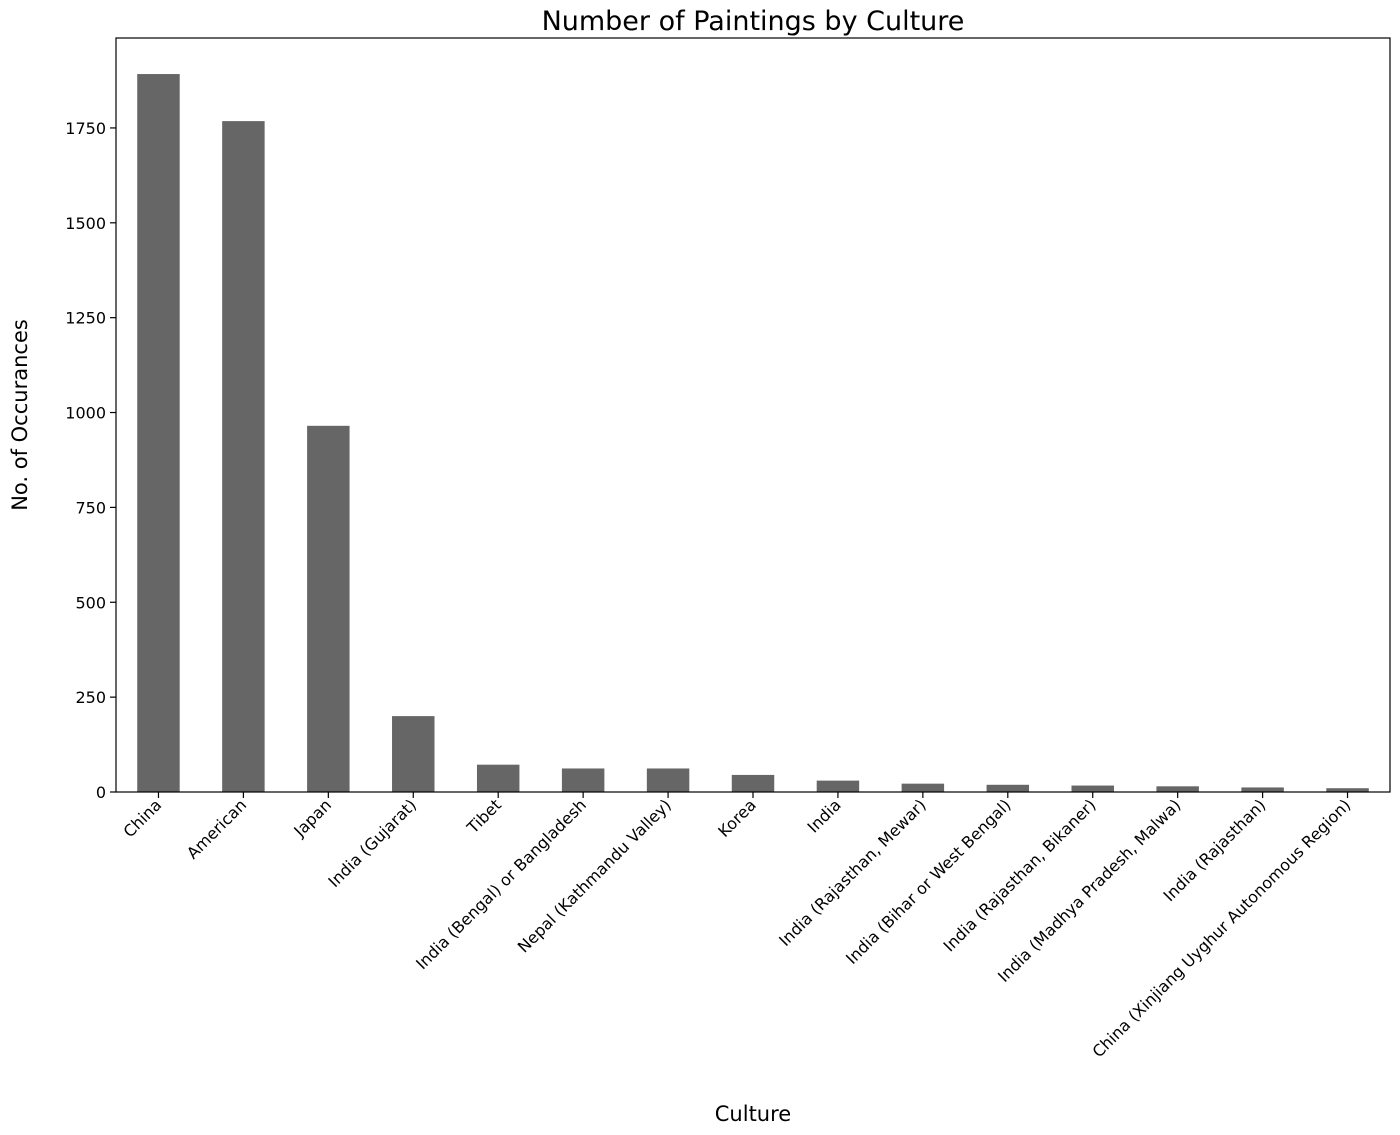 The image size is (1400, 1135). What do you see at coordinates (484, 816) in the screenshot?
I see `x-tick-label: Tibet` at bounding box center [484, 816].